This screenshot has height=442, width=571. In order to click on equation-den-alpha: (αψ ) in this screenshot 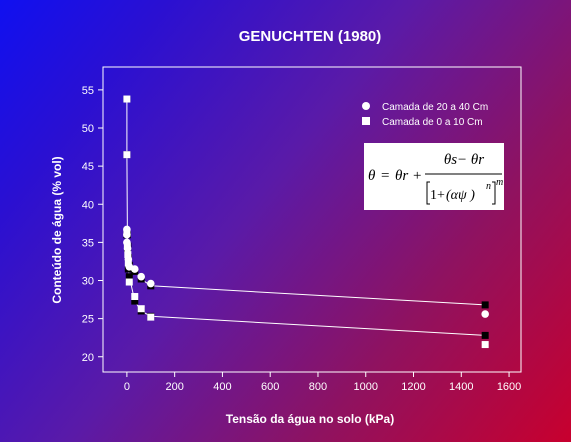, I will do `click(460, 195)`.